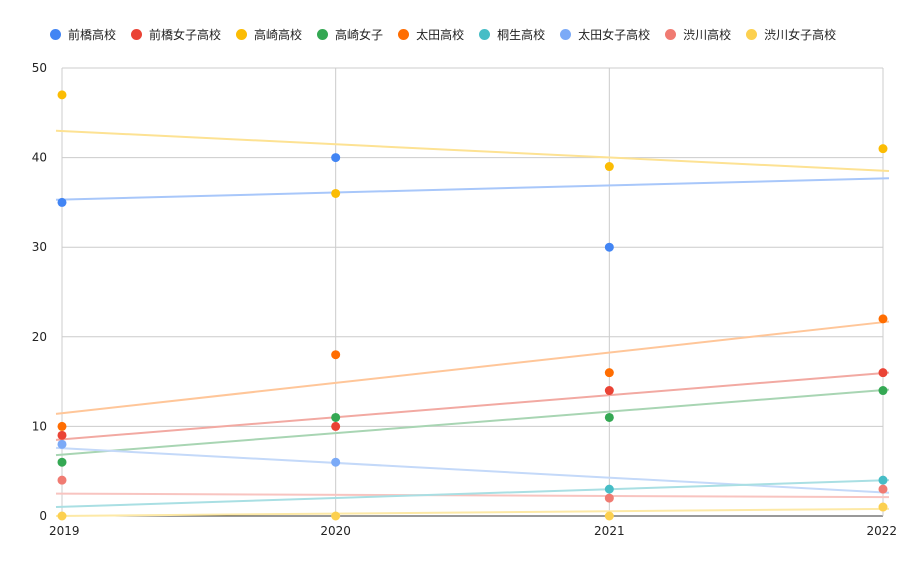  I want to click on legend-label: 渋川女子高校, so click(800, 34).